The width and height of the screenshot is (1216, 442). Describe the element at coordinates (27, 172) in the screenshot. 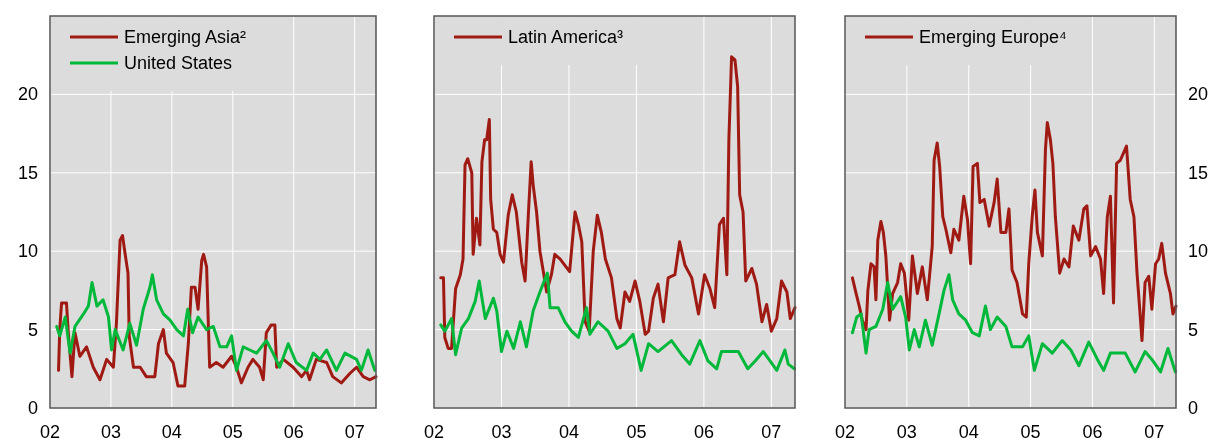

I see `y-tick-label: 15` at that location.